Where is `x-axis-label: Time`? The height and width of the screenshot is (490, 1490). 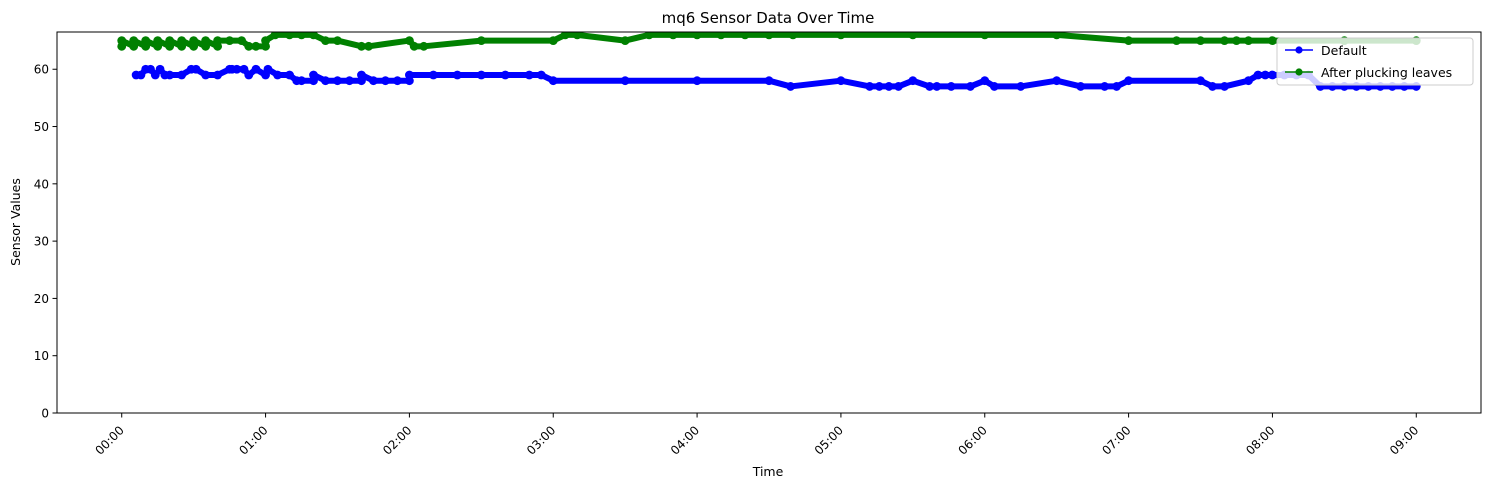 x-axis-label: Time is located at coordinates (768, 471).